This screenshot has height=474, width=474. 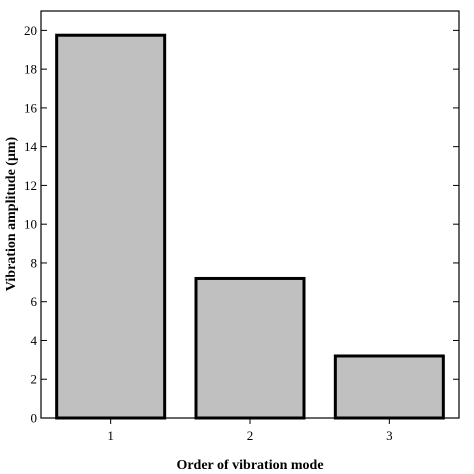 I want to click on y-tick-label: 20, so click(x=30, y=30).